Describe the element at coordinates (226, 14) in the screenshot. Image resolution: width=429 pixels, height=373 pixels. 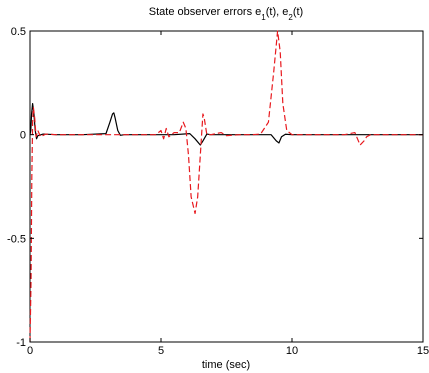
I see `chart-title: State observer errors e1(t), e2(t)` at that location.